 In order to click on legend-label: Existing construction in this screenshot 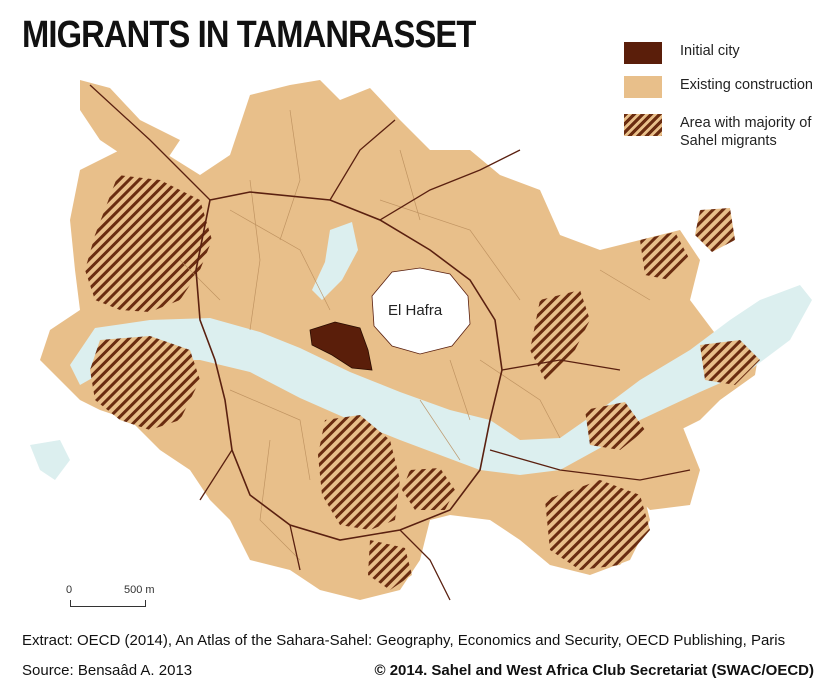, I will do `click(746, 85)`.